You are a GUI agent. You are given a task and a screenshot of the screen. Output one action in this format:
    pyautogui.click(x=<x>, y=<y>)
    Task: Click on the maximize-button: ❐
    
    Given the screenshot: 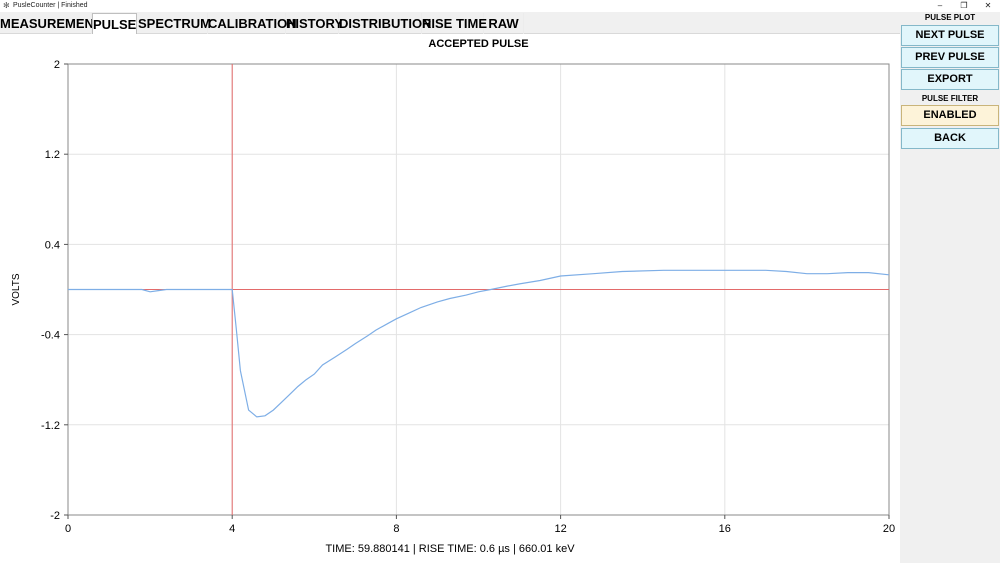 What is the action you would take?
    pyautogui.click(x=964, y=5)
    